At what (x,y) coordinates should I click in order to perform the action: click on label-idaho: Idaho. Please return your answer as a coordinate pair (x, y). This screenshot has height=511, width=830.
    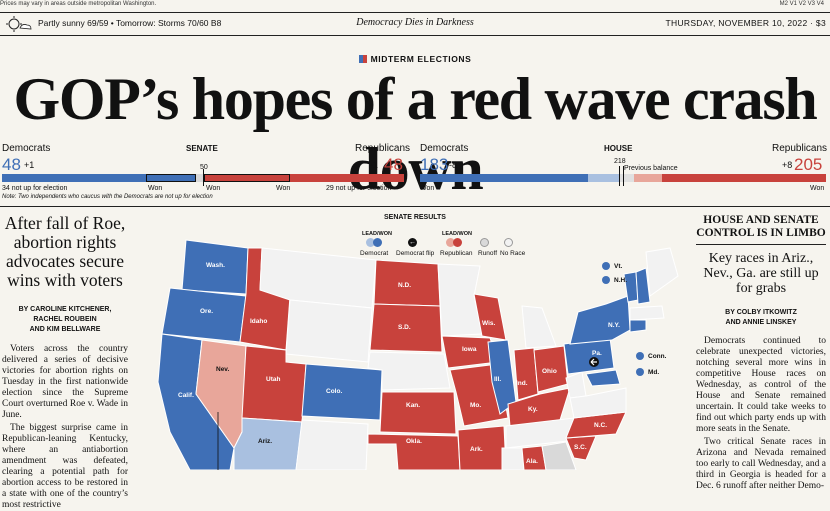
    Looking at the image, I should click on (259, 321).